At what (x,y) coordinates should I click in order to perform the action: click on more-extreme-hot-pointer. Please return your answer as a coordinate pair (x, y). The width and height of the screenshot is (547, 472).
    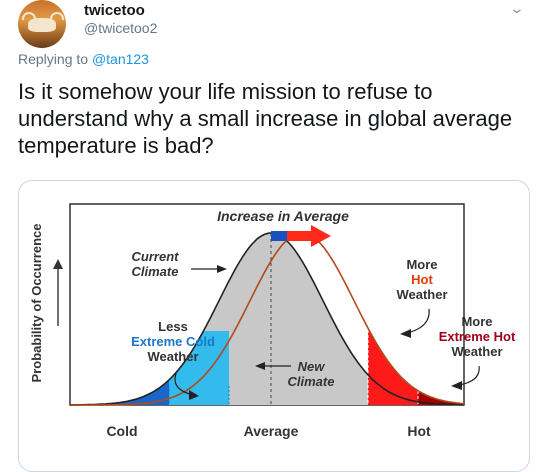
    Looking at the image, I should click on (469, 375).